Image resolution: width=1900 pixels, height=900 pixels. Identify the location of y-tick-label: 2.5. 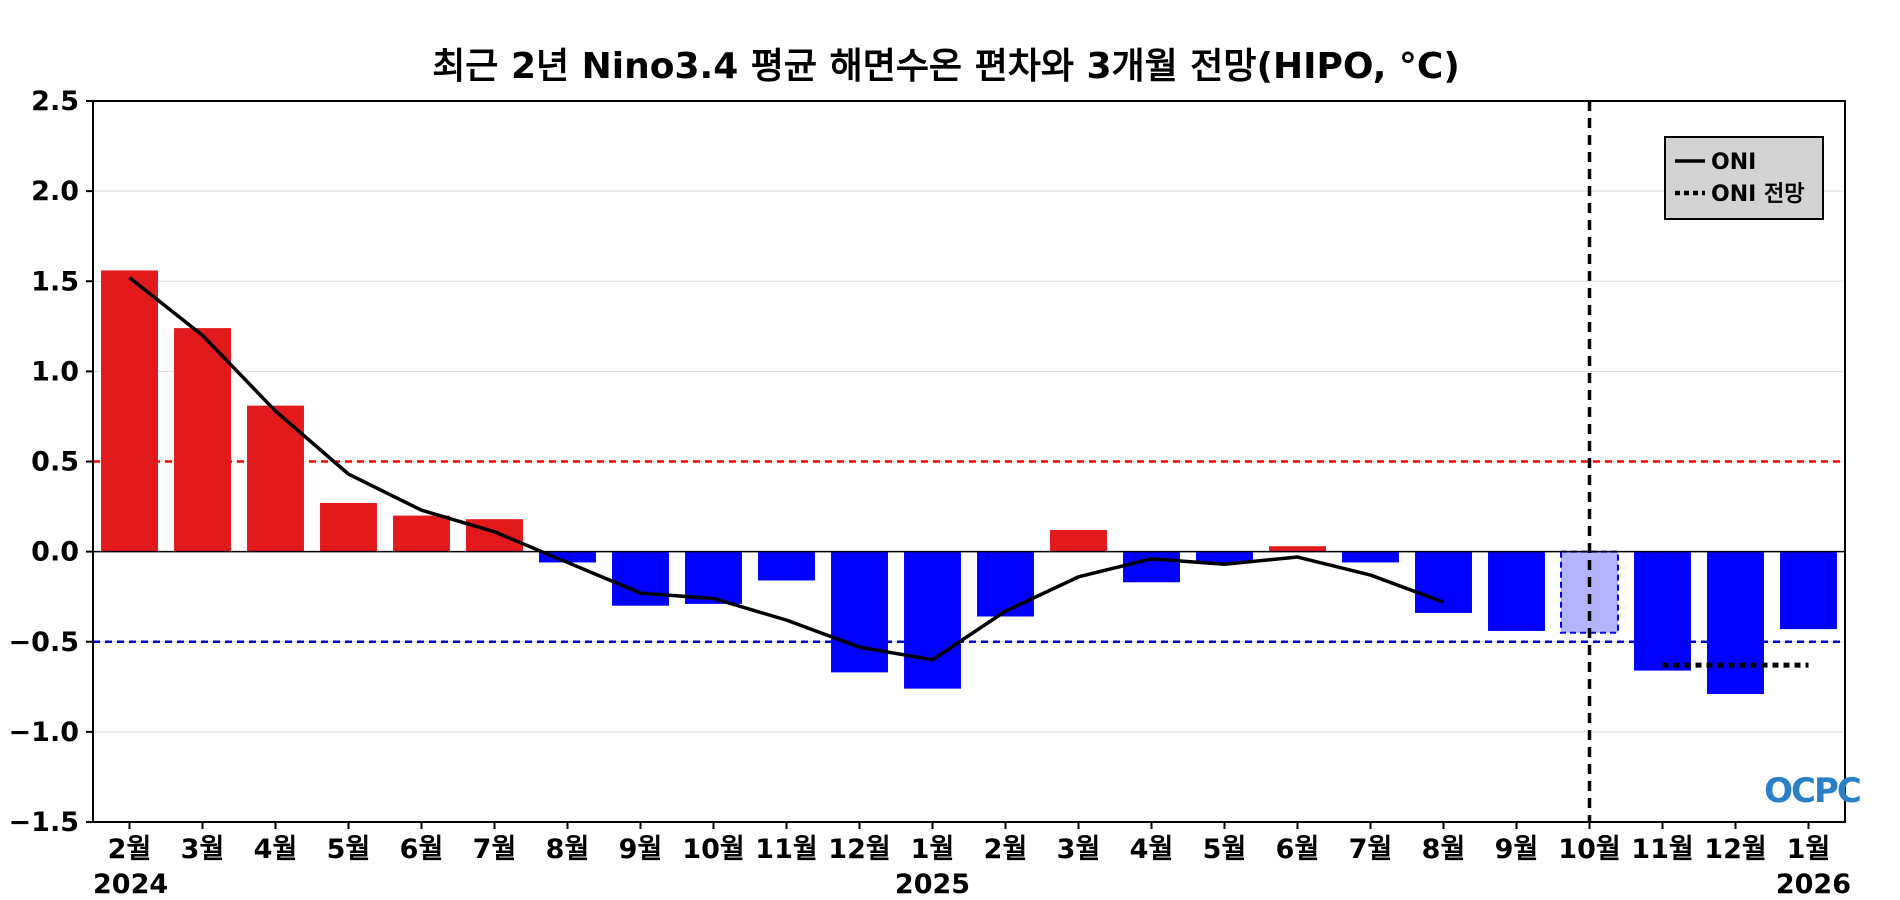
(55, 101).